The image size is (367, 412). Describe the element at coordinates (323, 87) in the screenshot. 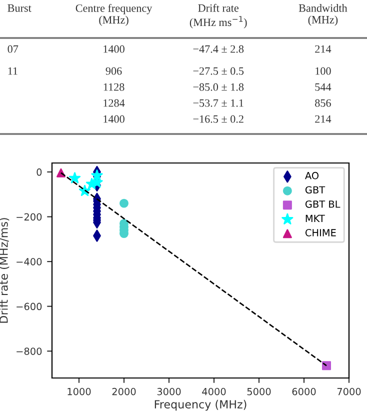

I see `text: 544` at that location.